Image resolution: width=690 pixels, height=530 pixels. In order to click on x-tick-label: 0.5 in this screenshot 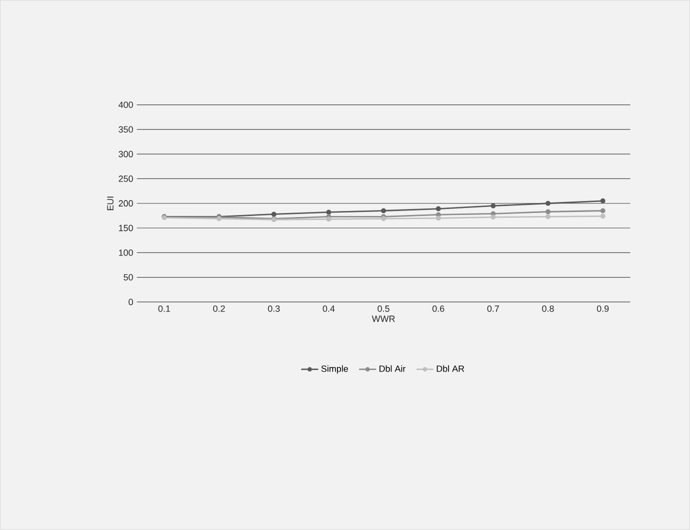, I will do `click(384, 309)`.